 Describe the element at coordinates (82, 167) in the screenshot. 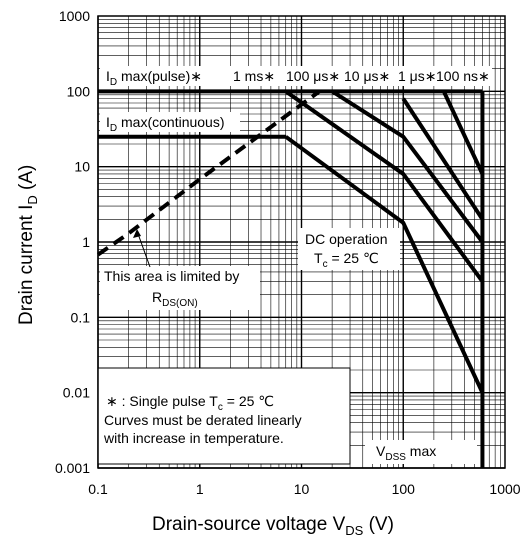

I see `y-tick-label: 10` at that location.